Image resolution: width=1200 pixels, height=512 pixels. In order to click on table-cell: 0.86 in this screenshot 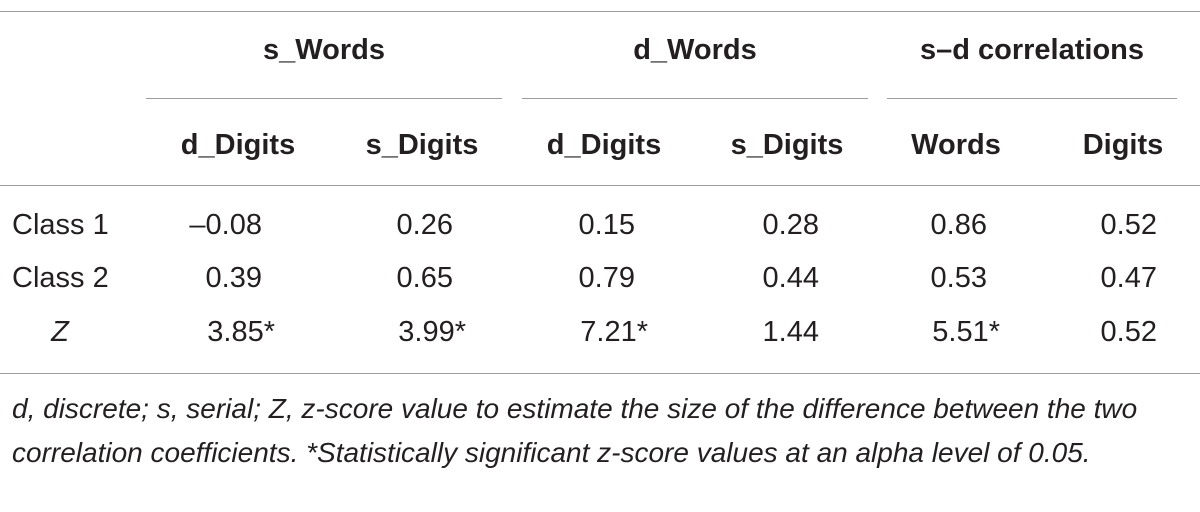, I will do `click(958, 225)`.